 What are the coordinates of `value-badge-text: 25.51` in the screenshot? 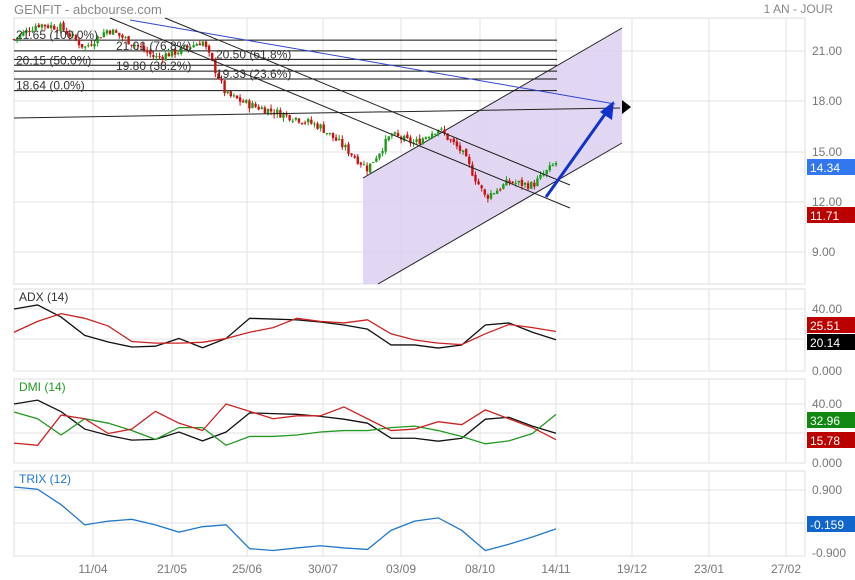 It's located at (825, 326).